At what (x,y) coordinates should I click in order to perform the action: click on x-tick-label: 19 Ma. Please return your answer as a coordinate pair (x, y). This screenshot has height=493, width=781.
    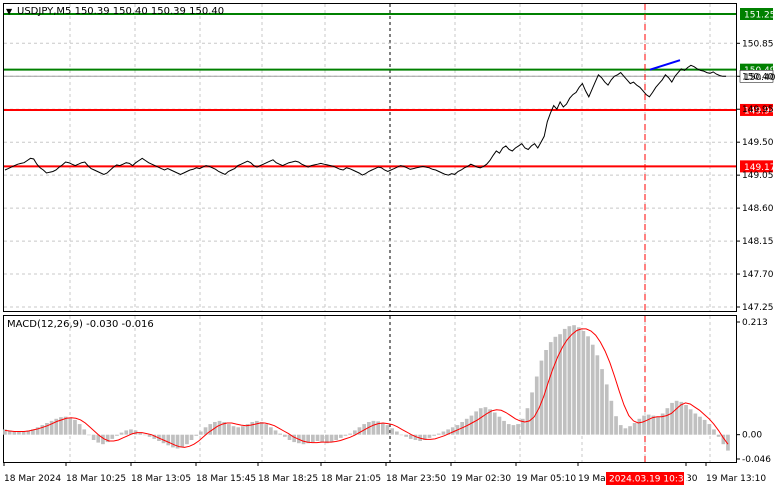
    Looking at the image, I should click on (592, 479).